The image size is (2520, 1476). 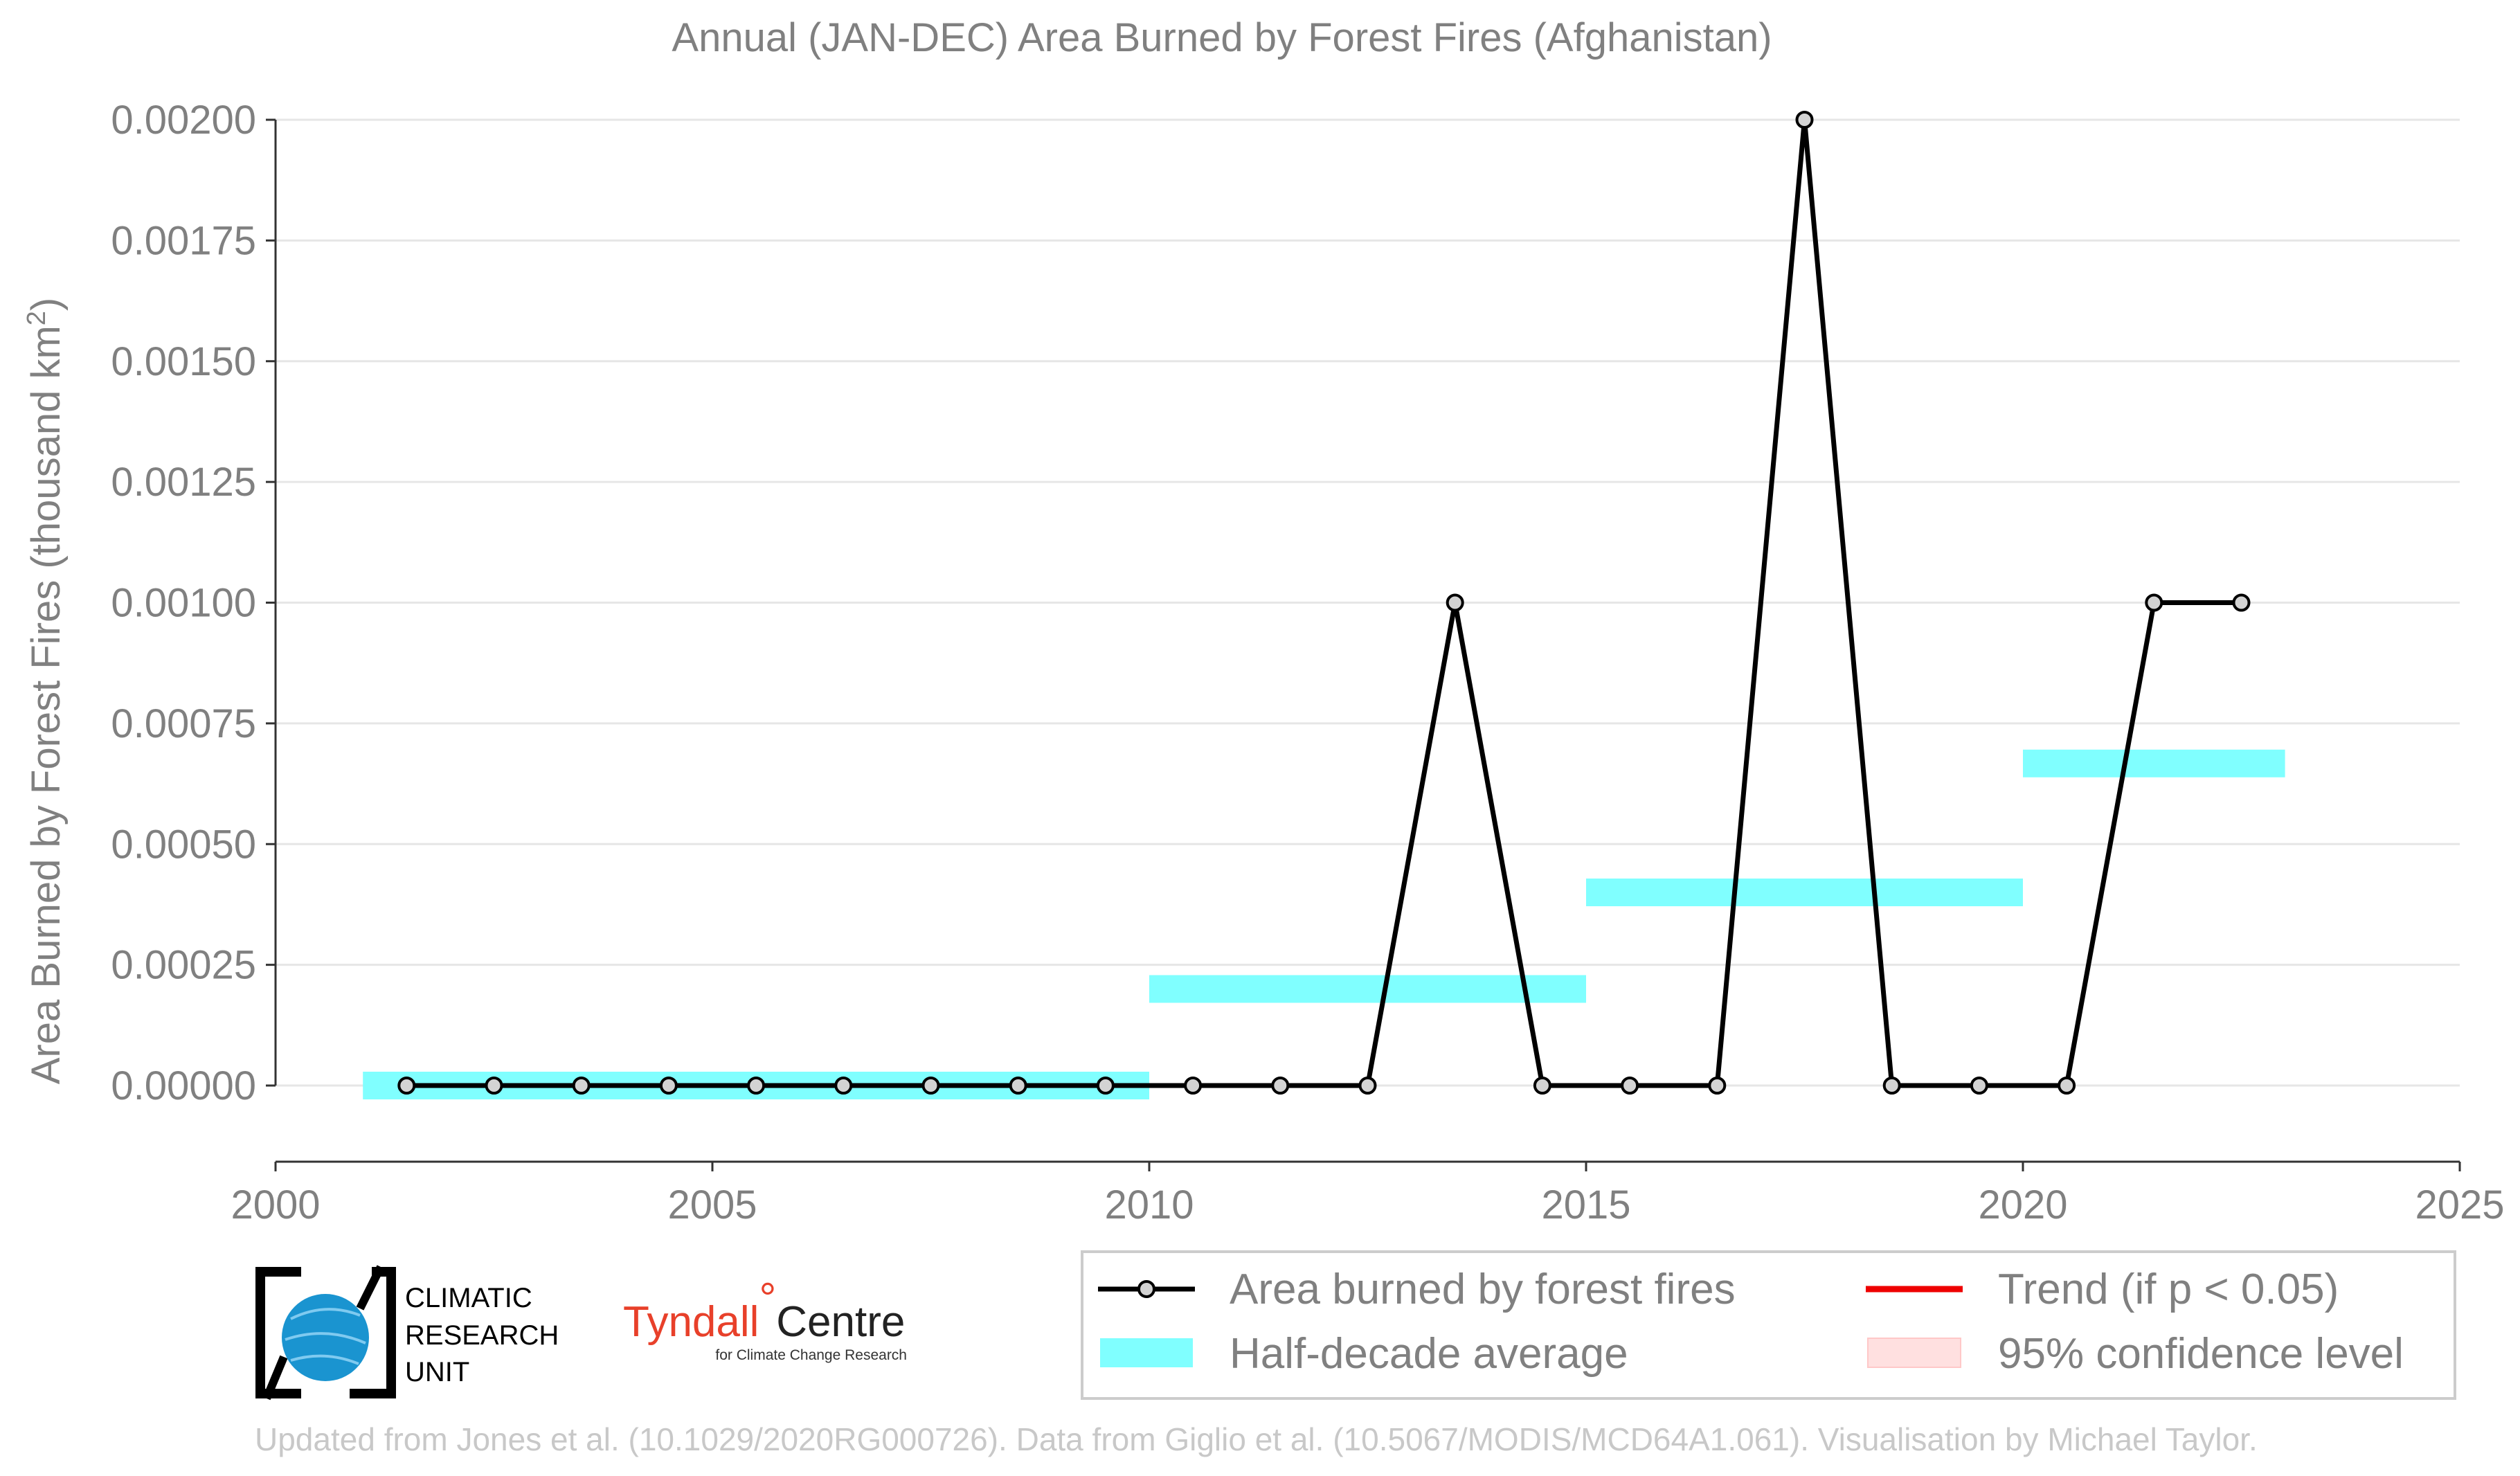 I want to click on tyndall-logo-red: Tyndall, so click(x=691, y=1322).